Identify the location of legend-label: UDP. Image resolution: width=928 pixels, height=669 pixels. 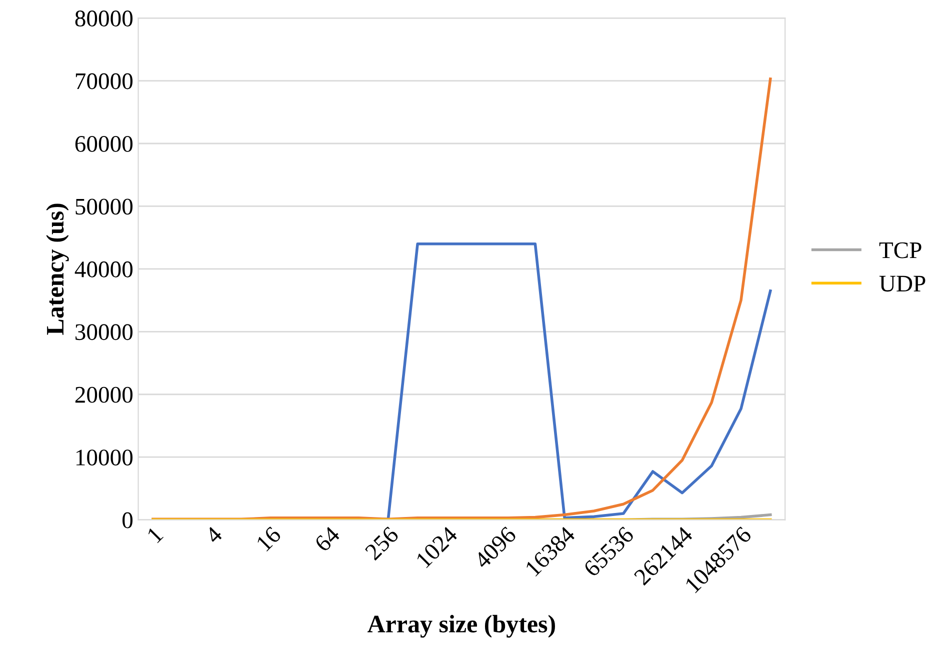
(902, 284).